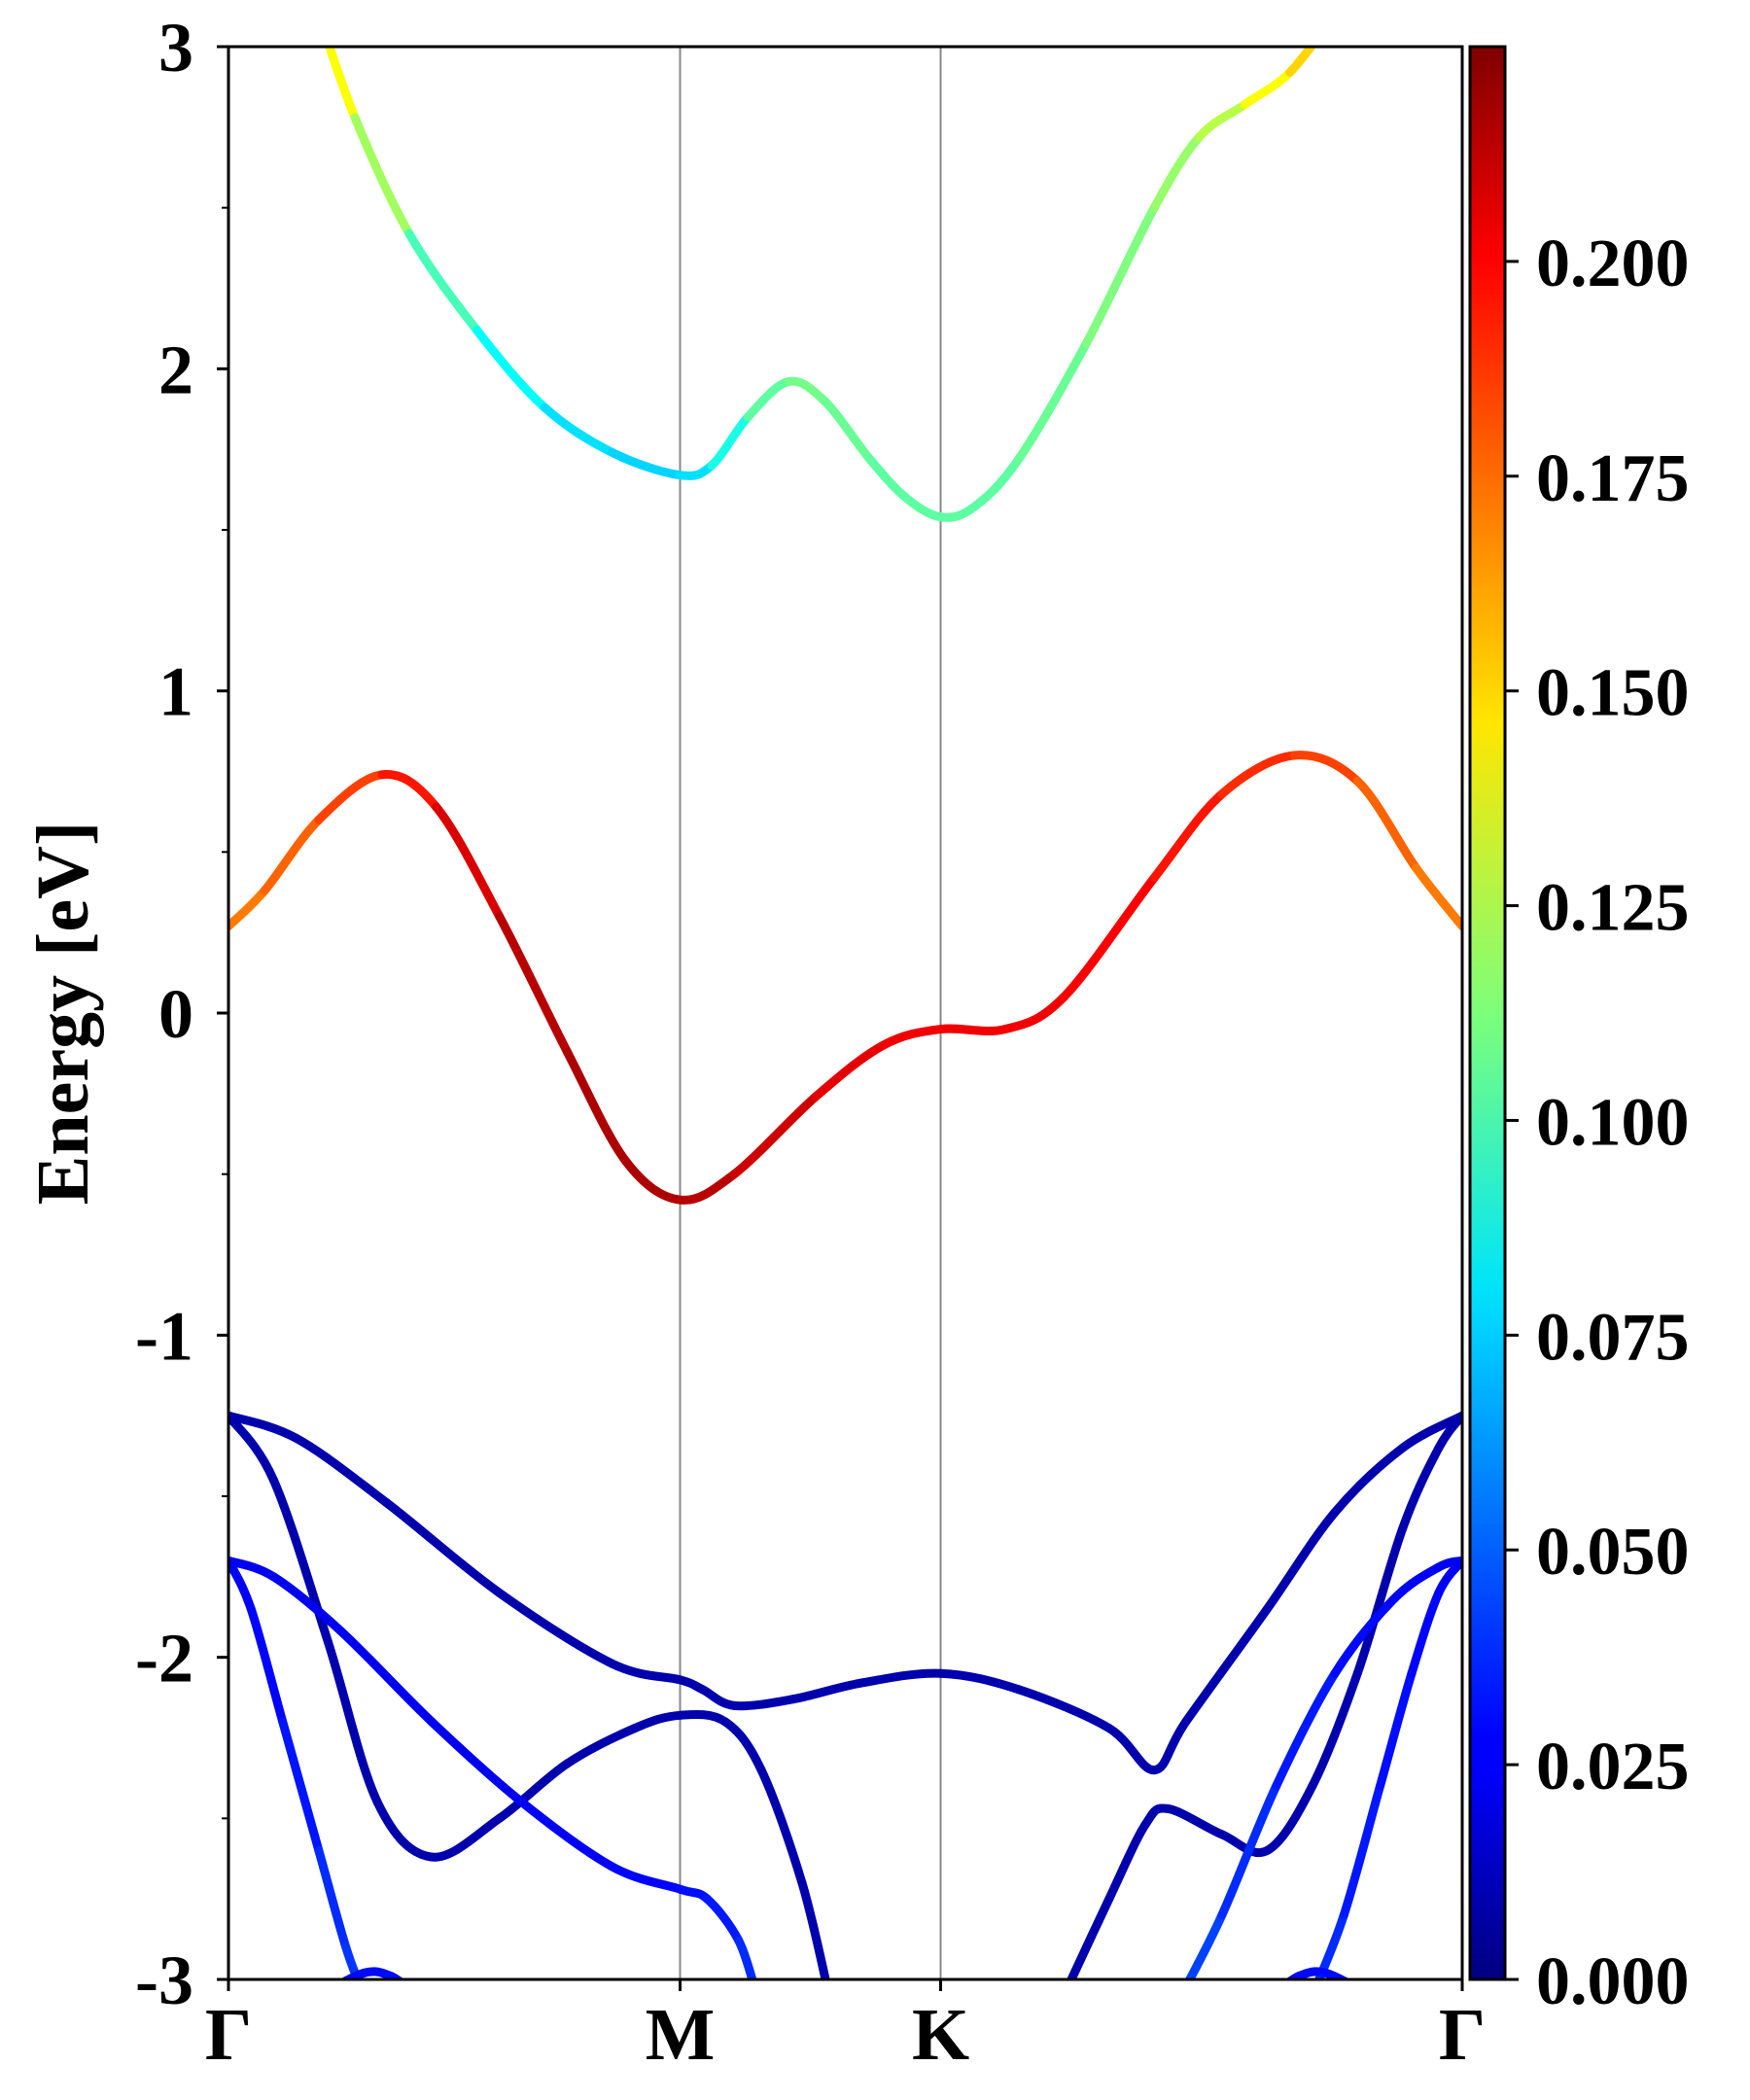 Image resolution: width=1750 pixels, height=2100 pixels. I want to click on y-axis-ticks: 3 2 1 0 -1 -2 -3, so click(181, 1014).